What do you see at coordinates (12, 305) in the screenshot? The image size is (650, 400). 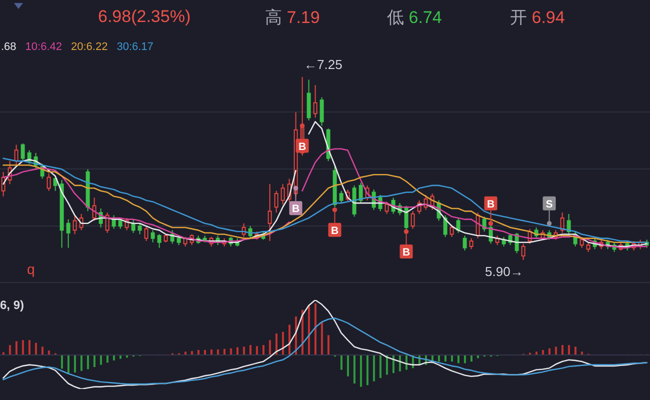 I see `chart-title: 6, 9)` at bounding box center [12, 305].